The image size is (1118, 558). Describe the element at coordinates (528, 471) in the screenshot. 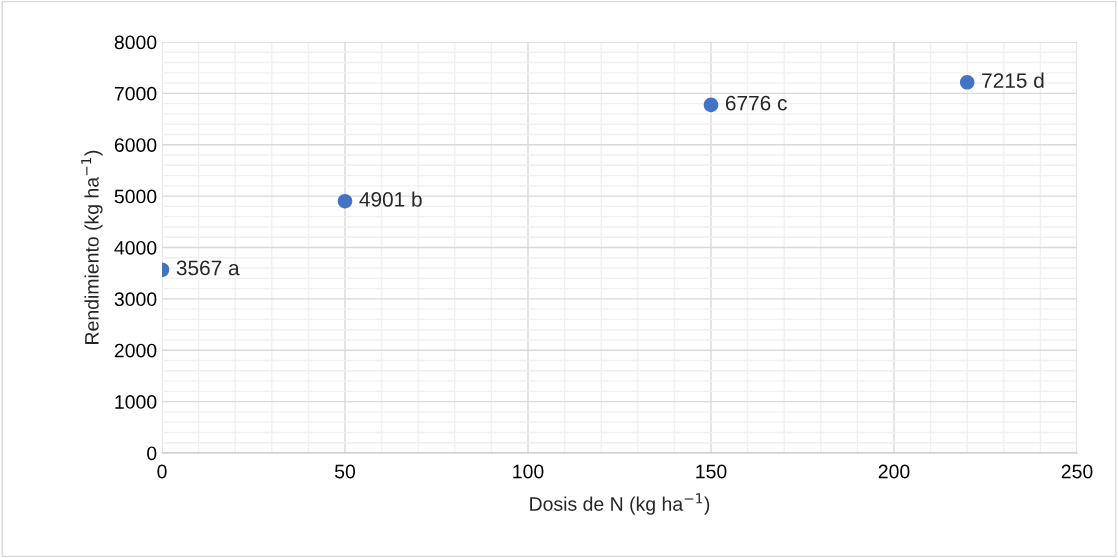

I see `x-tick-label: 100` at that location.